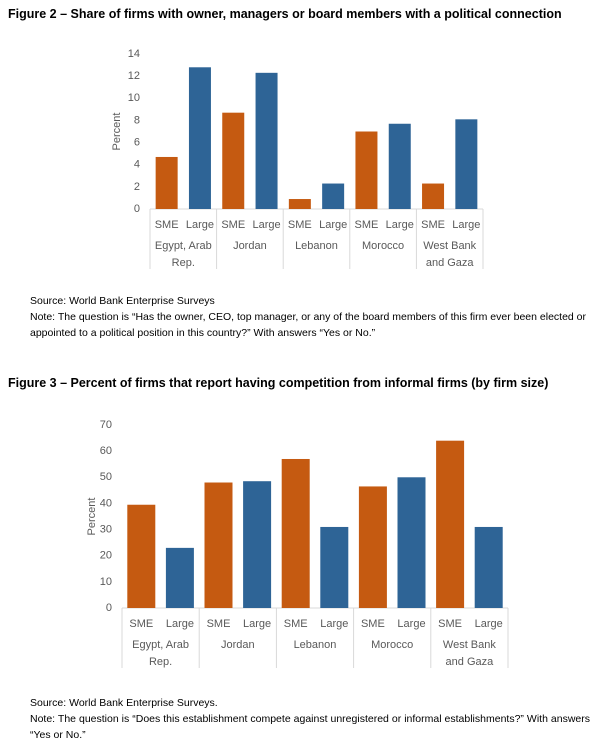 This screenshot has height=747, width=616. What do you see at coordinates (106, 477) in the screenshot?
I see `y-tick-label: 50` at bounding box center [106, 477].